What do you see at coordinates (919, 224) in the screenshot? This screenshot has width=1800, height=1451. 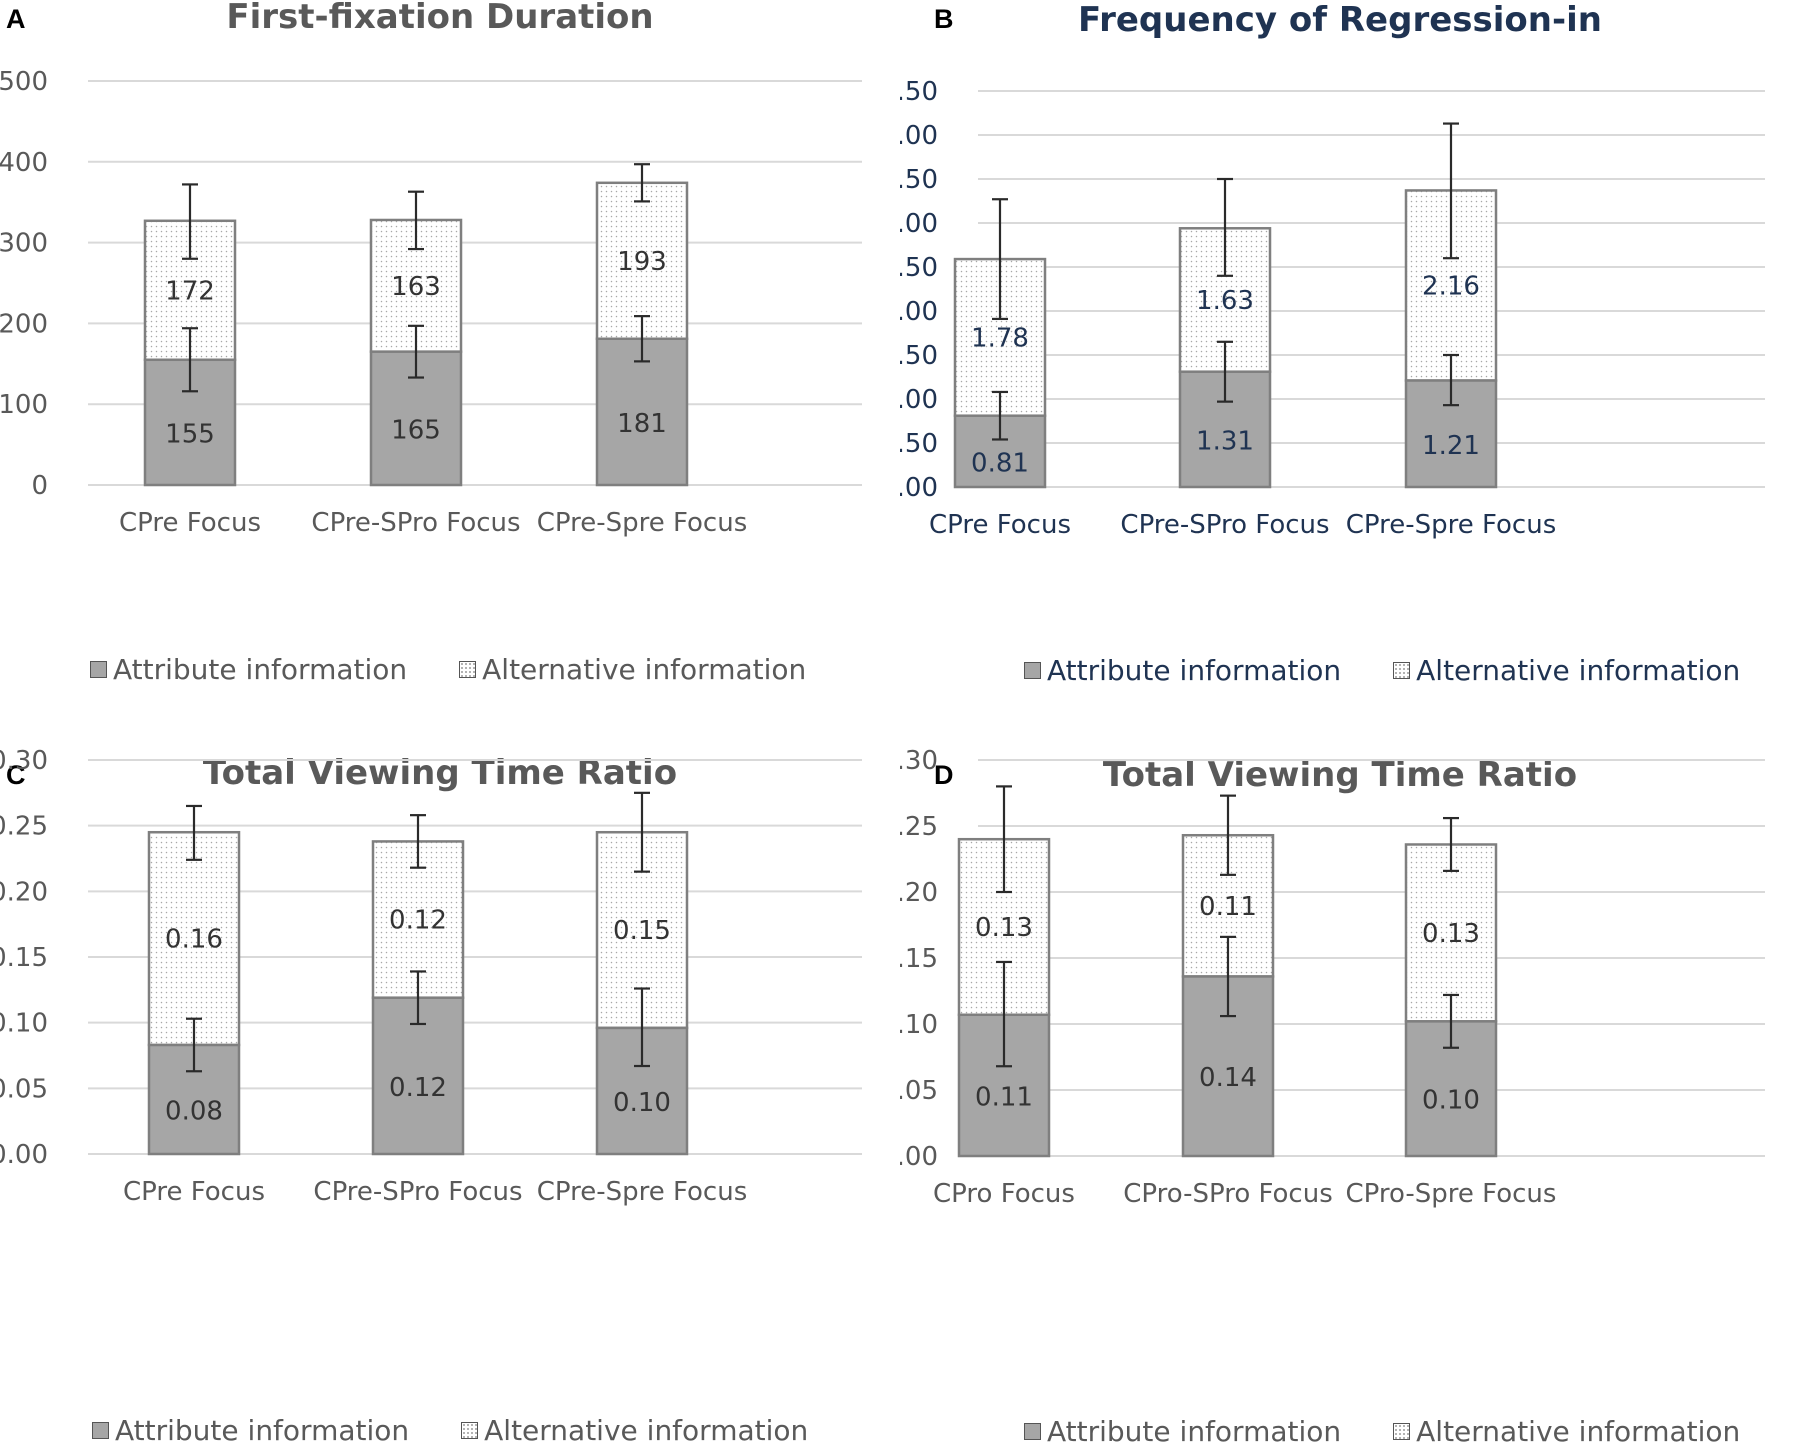 I see `y-tick-label: 3.00` at bounding box center [919, 224].